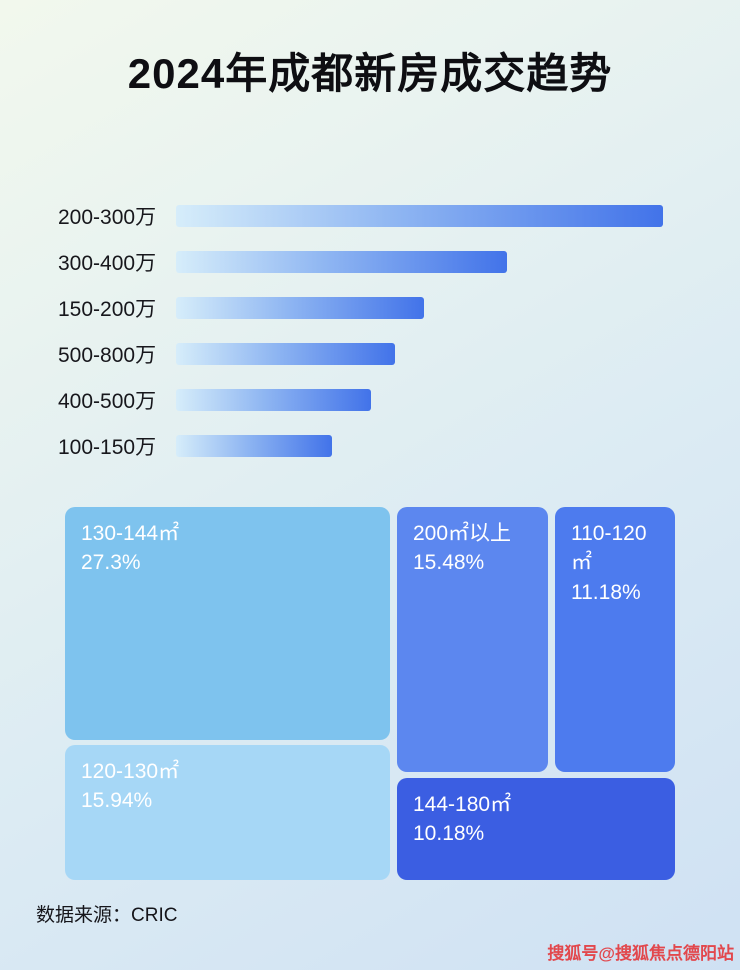 Image resolution: width=740 pixels, height=970 pixels. I want to click on bar-row: 500-800万, so click(370, 354).